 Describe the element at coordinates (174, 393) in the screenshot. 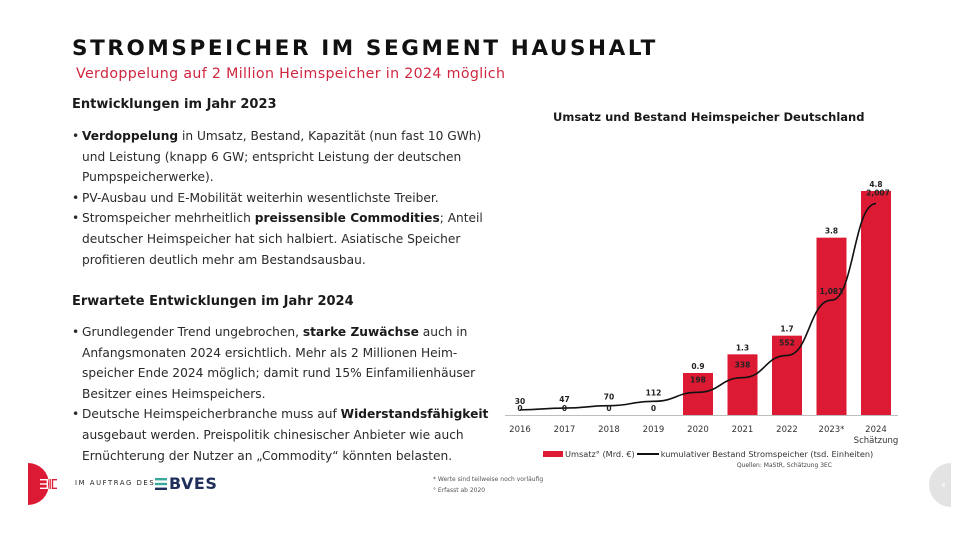

I see `s2024-bullet-1-line-4: Besitzer eines Heimspeichers.` at that location.